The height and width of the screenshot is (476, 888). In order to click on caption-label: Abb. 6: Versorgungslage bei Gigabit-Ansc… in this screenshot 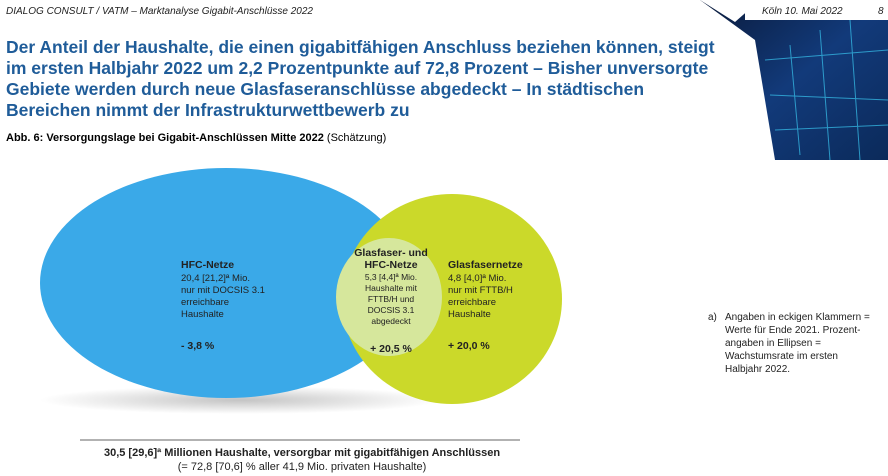, I will do `click(165, 138)`.